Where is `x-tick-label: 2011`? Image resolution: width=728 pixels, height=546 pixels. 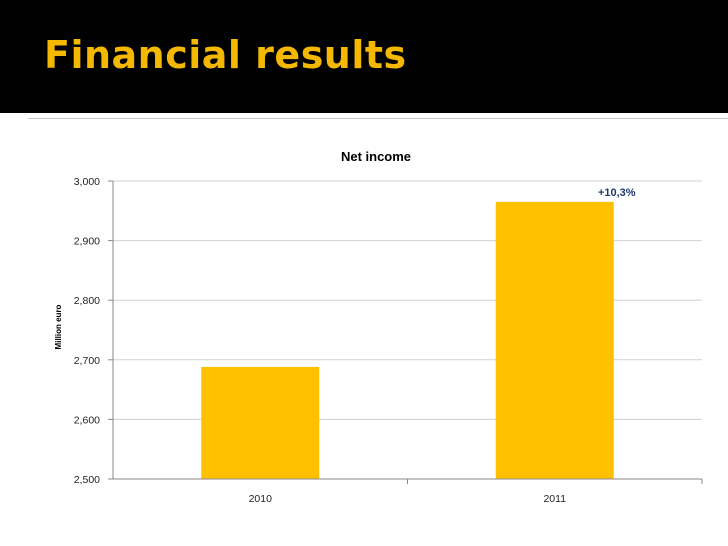 x-tick-label: 2011 is located at coordinates (554, 499).